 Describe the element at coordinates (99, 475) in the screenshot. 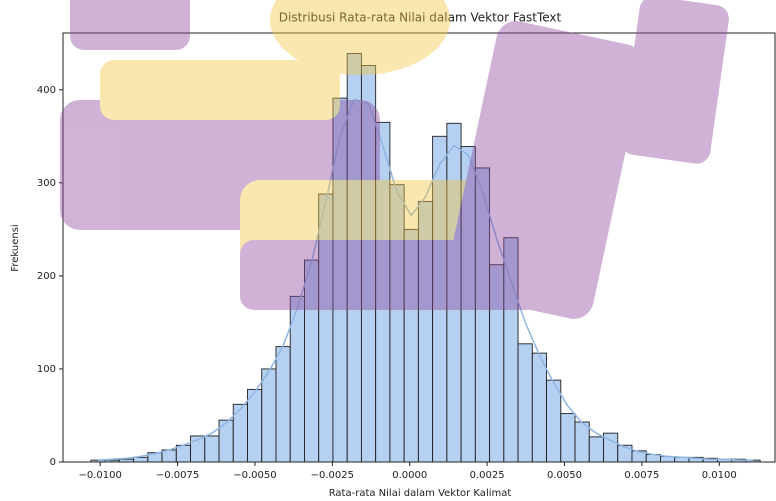

I see `x-tick-label: −0.0100` at that location.